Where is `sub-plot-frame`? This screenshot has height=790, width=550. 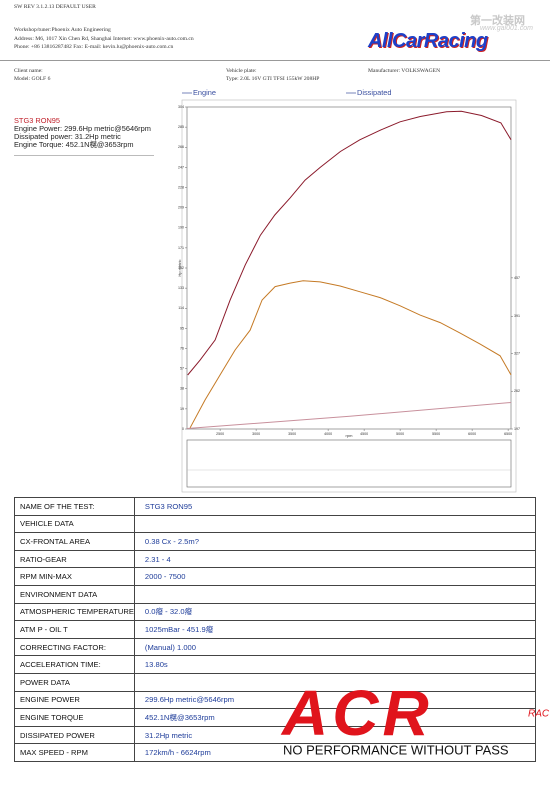
sub-plot-frame is located at coordinates (349, 463).